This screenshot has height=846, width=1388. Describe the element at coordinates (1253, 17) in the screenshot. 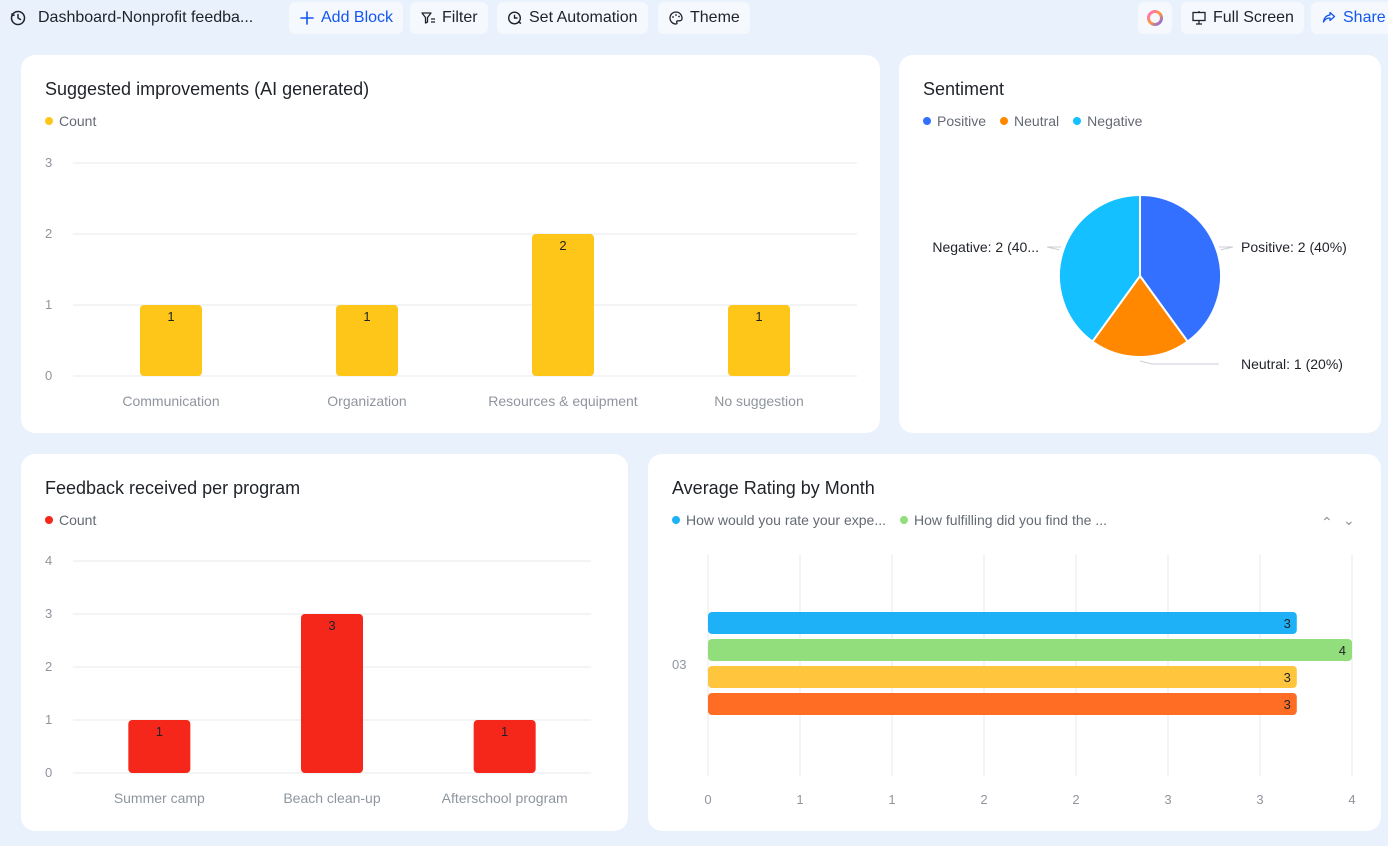

I see `full-screen-label: Full Screen` at that location.